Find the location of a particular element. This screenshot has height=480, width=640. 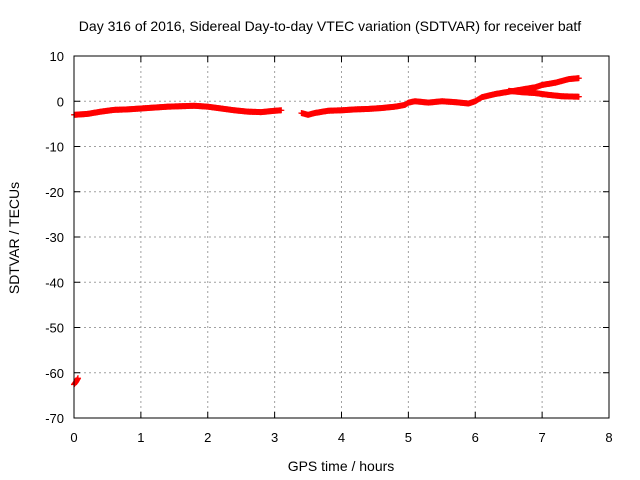

x-tick-label: 2 is located at coordinates (207, 437).